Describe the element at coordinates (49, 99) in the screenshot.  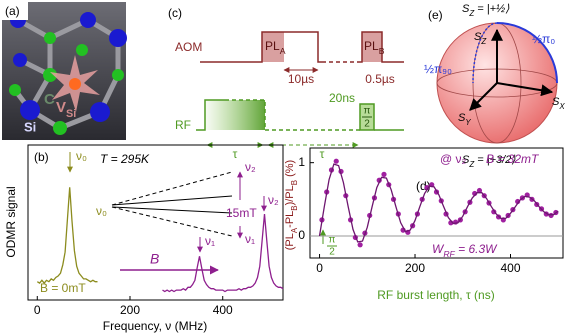
I see `carbon-label: C` at that location.